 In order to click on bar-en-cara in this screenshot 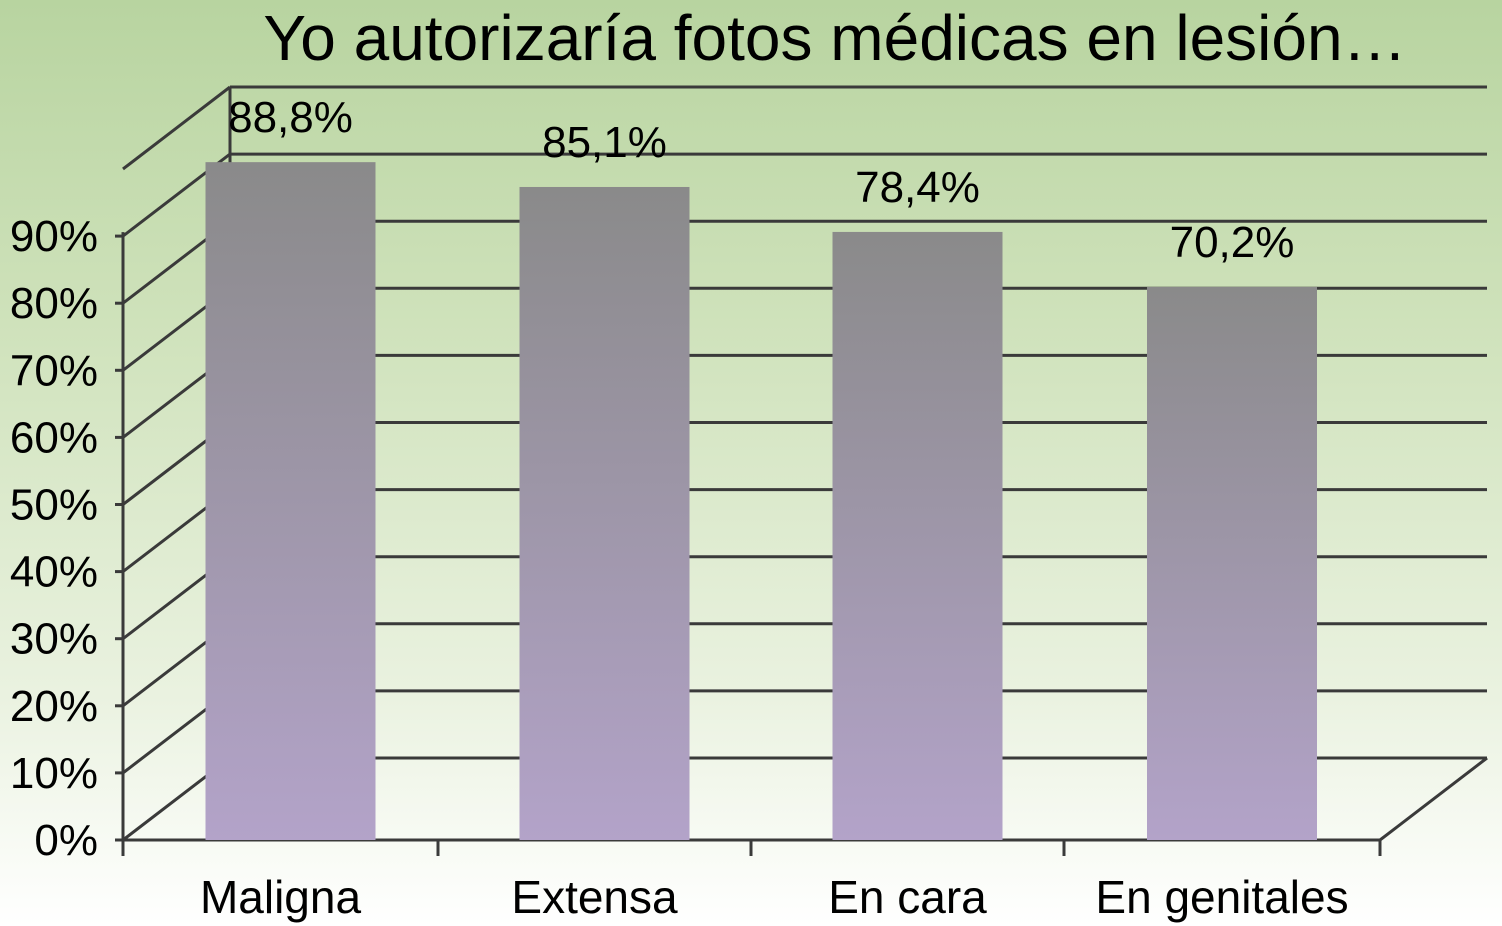, I will do `click(917, 535)`.